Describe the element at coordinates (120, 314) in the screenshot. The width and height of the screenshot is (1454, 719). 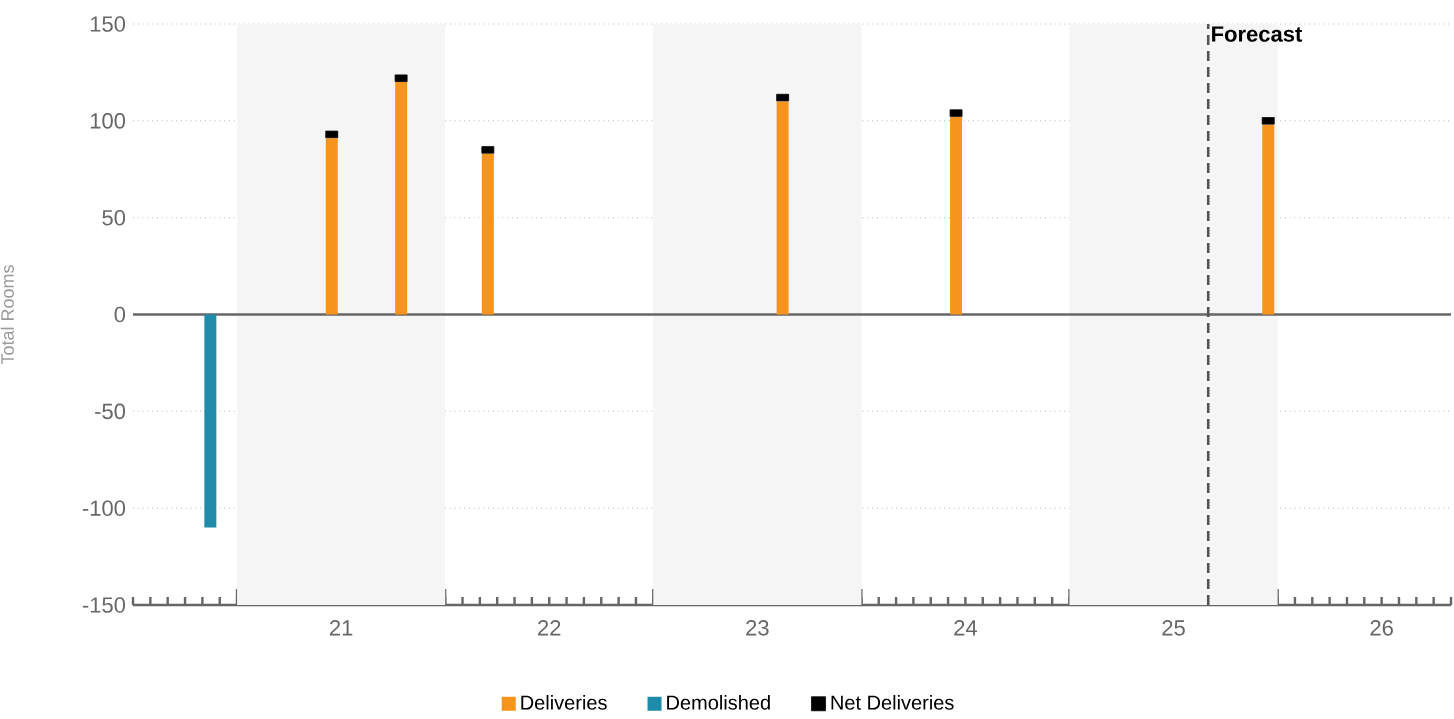
I see `y-tick-label: 0` at that location.